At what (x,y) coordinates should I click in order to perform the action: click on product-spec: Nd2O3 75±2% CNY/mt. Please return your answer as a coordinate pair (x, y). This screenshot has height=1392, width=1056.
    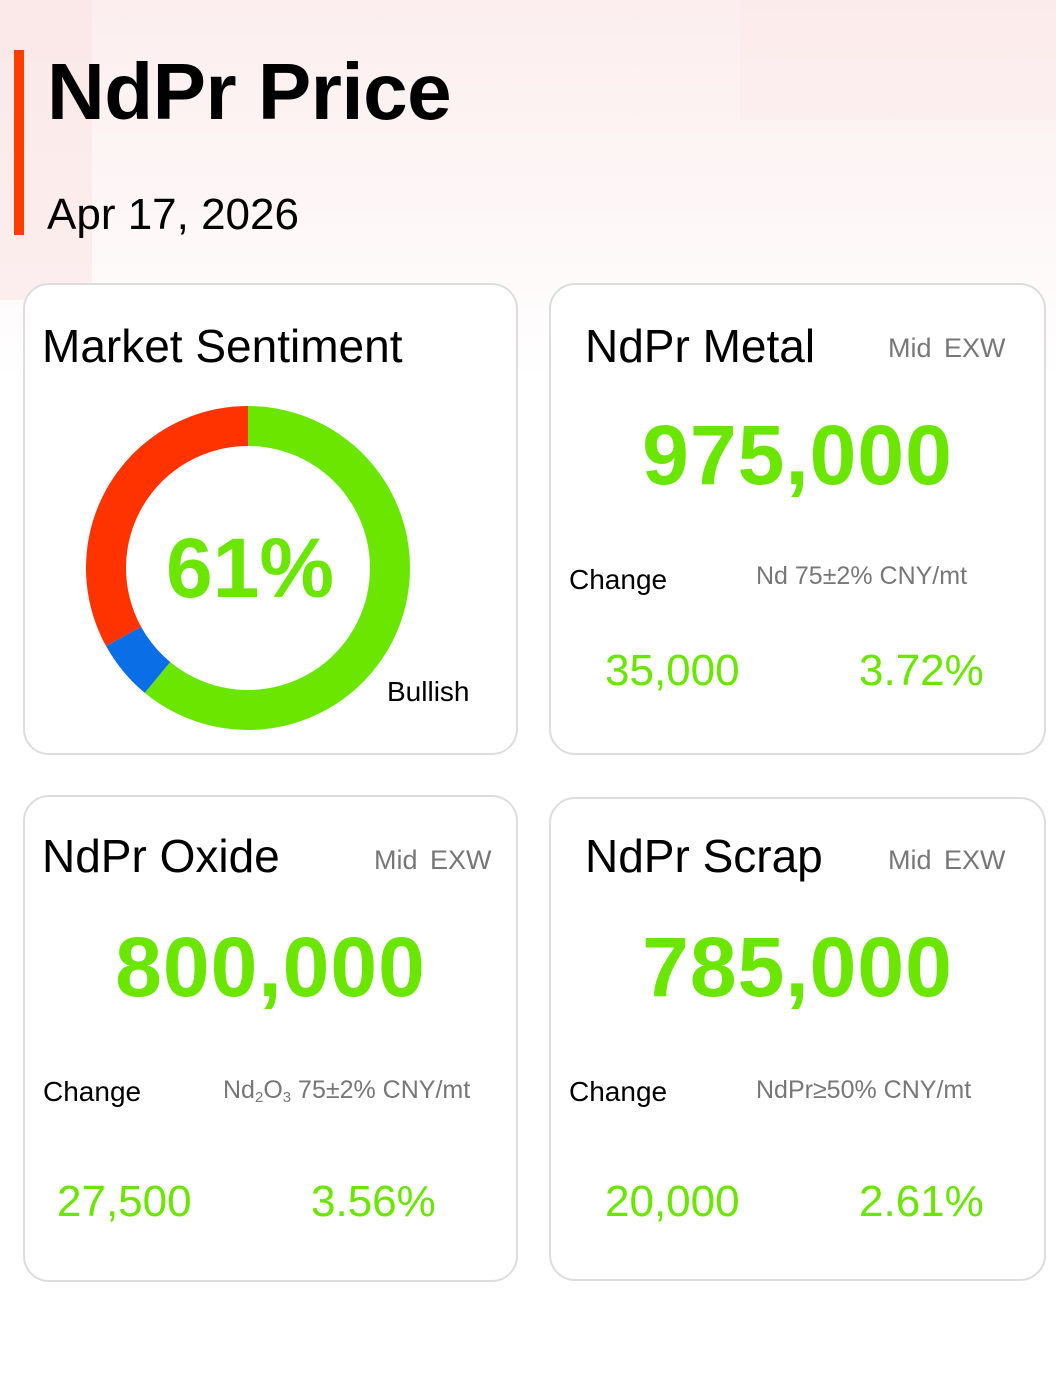
    Looking at the image, I should click on (347, 1091).